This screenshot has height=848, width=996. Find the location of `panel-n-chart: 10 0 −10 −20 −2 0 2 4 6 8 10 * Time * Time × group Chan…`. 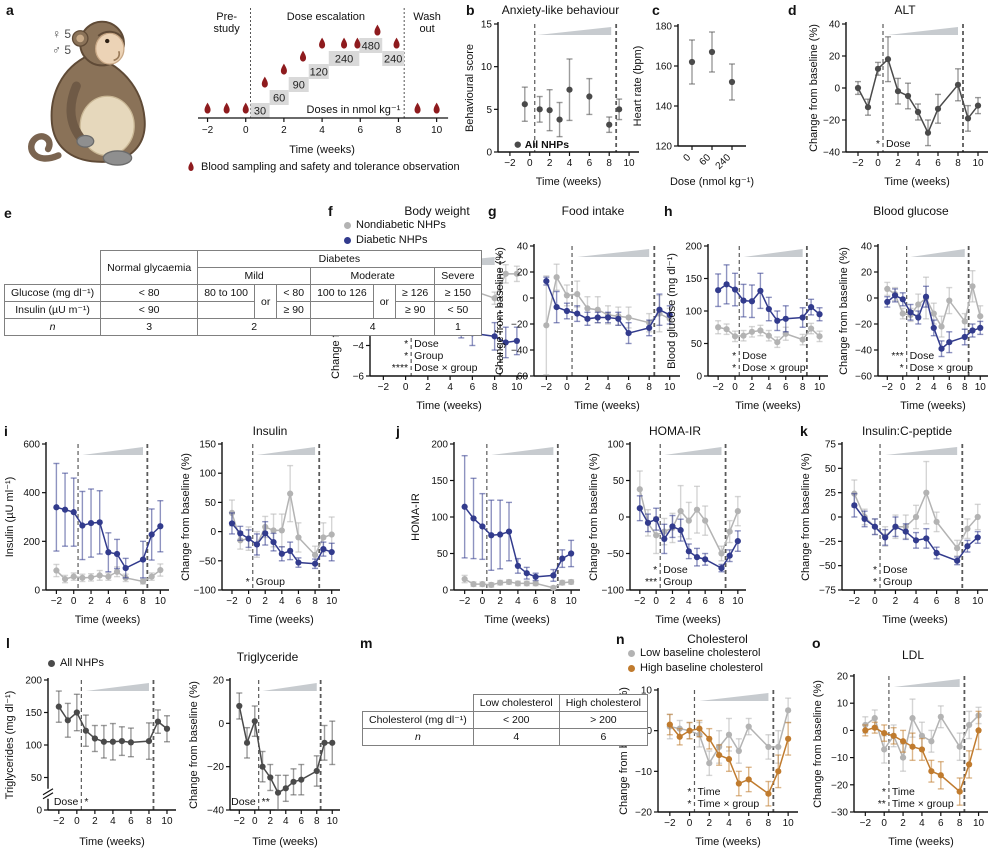

panel-n-chart: 10 0 −10 −20 −2 0 2 4 6 8 10 * Time * Time × group Chan… is located at coordinates (711, 765).